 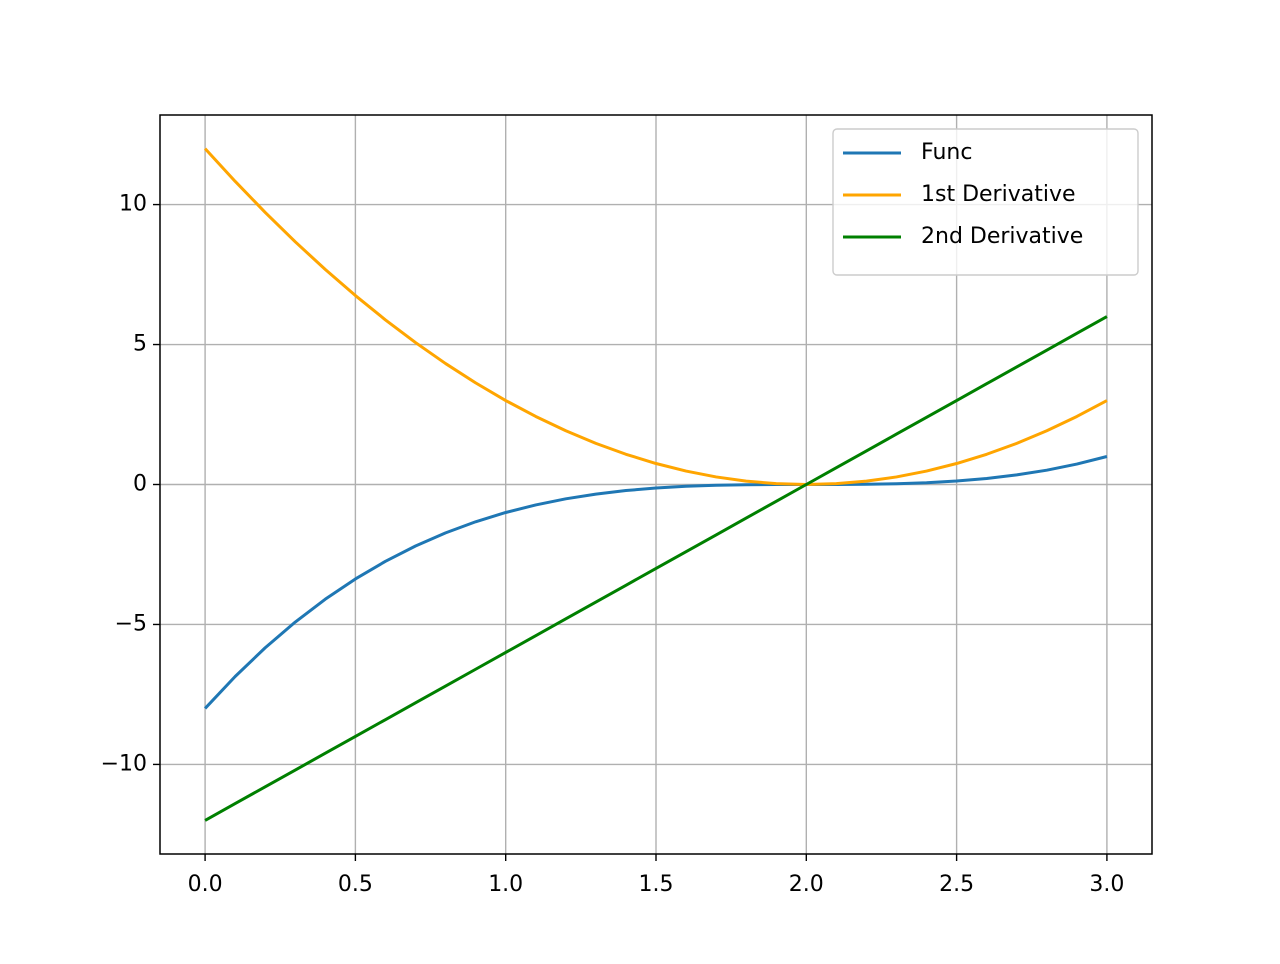 What do you see at coordinates (806, 884) in the screenshot?
I see `x-tick-label: 2.0` at bounding box center [806, 884].